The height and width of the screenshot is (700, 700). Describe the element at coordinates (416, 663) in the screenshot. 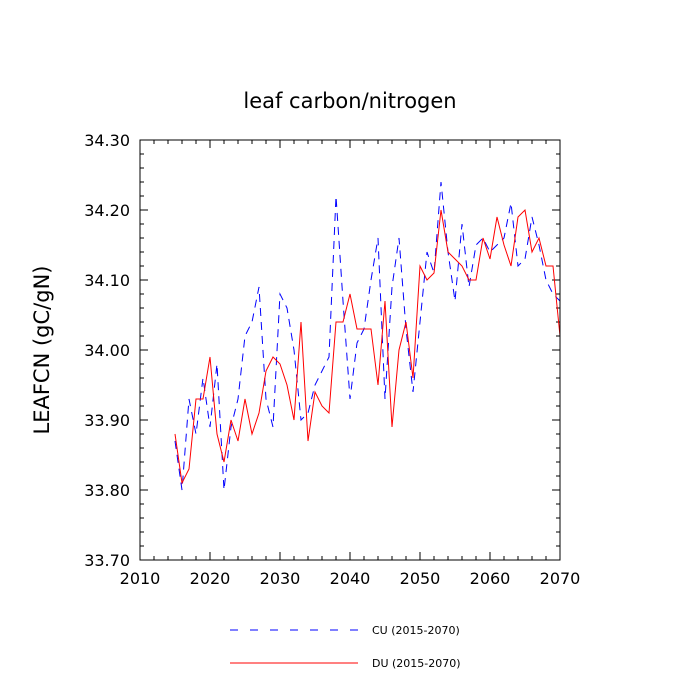

I see `legend-label-du: DU (2015-2070)` at that location.